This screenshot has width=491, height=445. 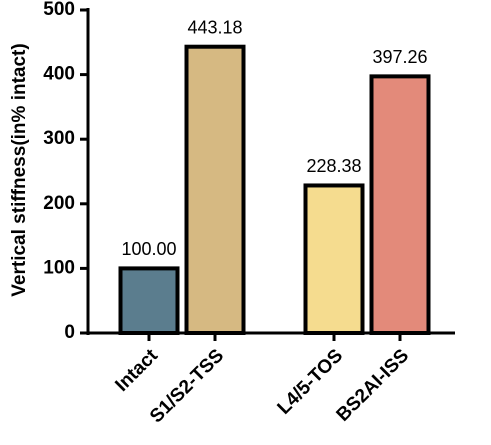 What do you see at coordinates (373, 385) in the screenshot?
I see `x-tick-label: BS2AI-ISS` at bounding box center [373, 385].